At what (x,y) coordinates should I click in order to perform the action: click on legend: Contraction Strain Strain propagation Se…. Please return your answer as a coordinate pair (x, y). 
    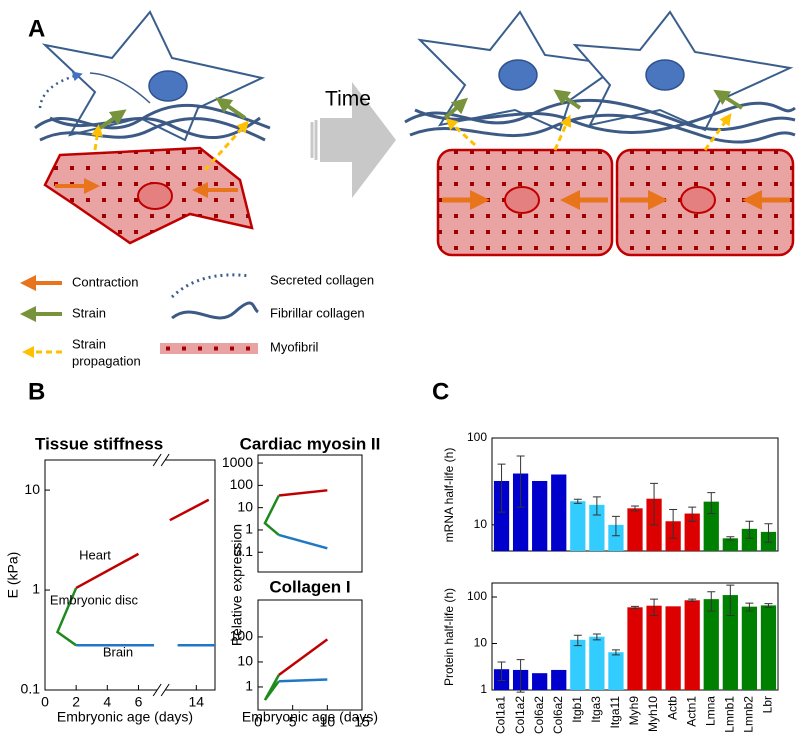
    Looking at the image, I should click on (197, 320).